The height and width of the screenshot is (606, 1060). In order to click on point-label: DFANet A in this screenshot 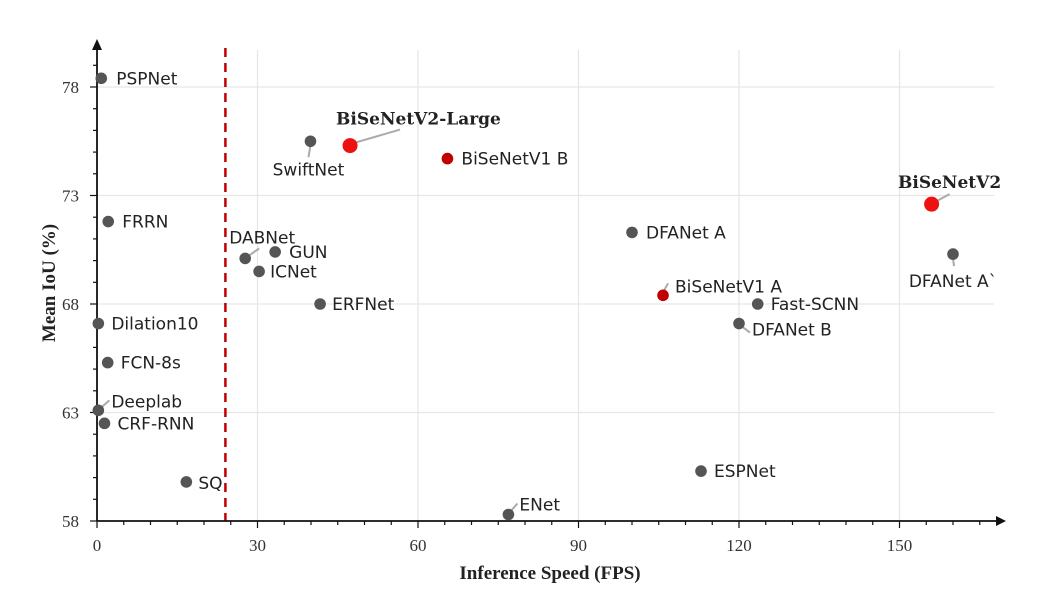, I will do `click(686, 233)`.